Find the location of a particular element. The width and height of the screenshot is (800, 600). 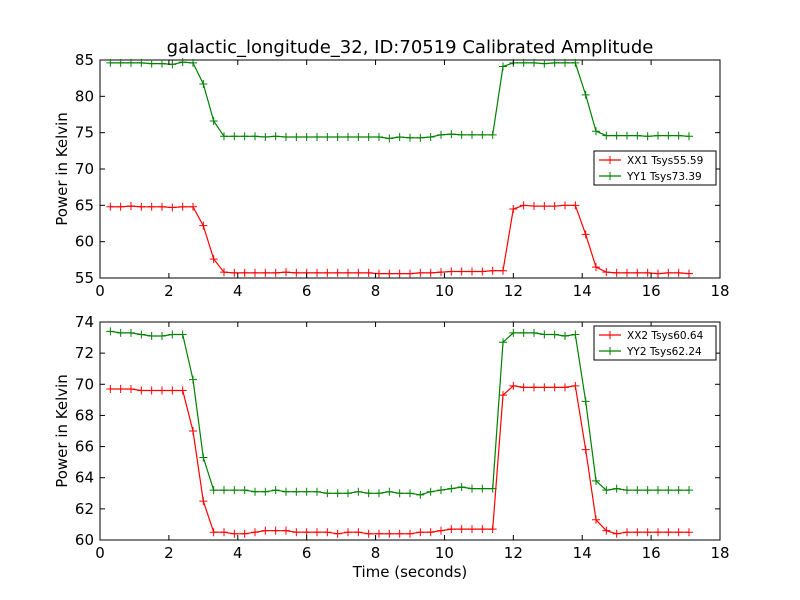

top-y-tick-label: 85 is located at coordinates (84, 60).